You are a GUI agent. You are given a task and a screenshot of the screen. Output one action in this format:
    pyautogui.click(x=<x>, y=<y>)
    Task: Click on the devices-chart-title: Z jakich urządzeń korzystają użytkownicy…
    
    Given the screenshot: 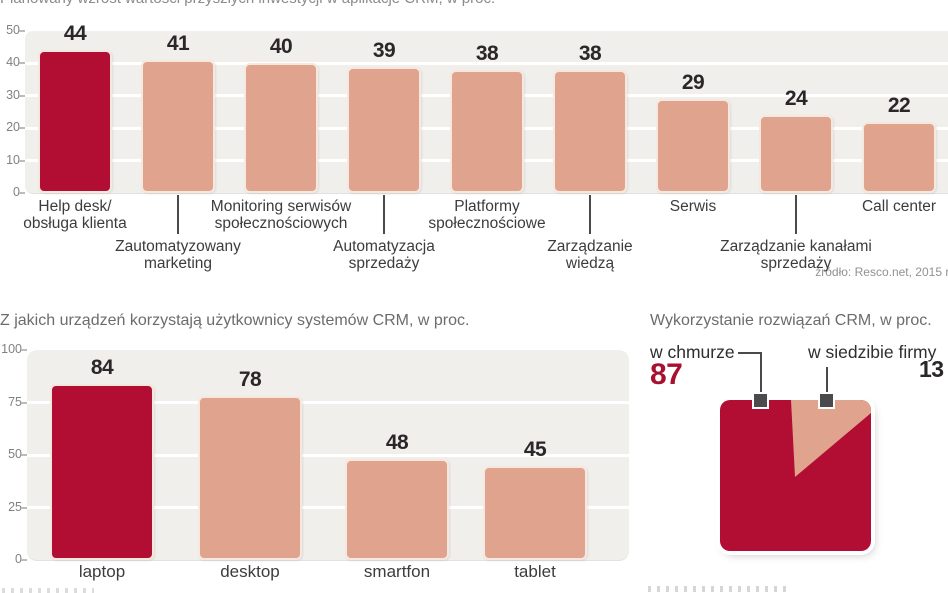 What is the action you would take?
    pyautogui.click(x=235, y=320)
    